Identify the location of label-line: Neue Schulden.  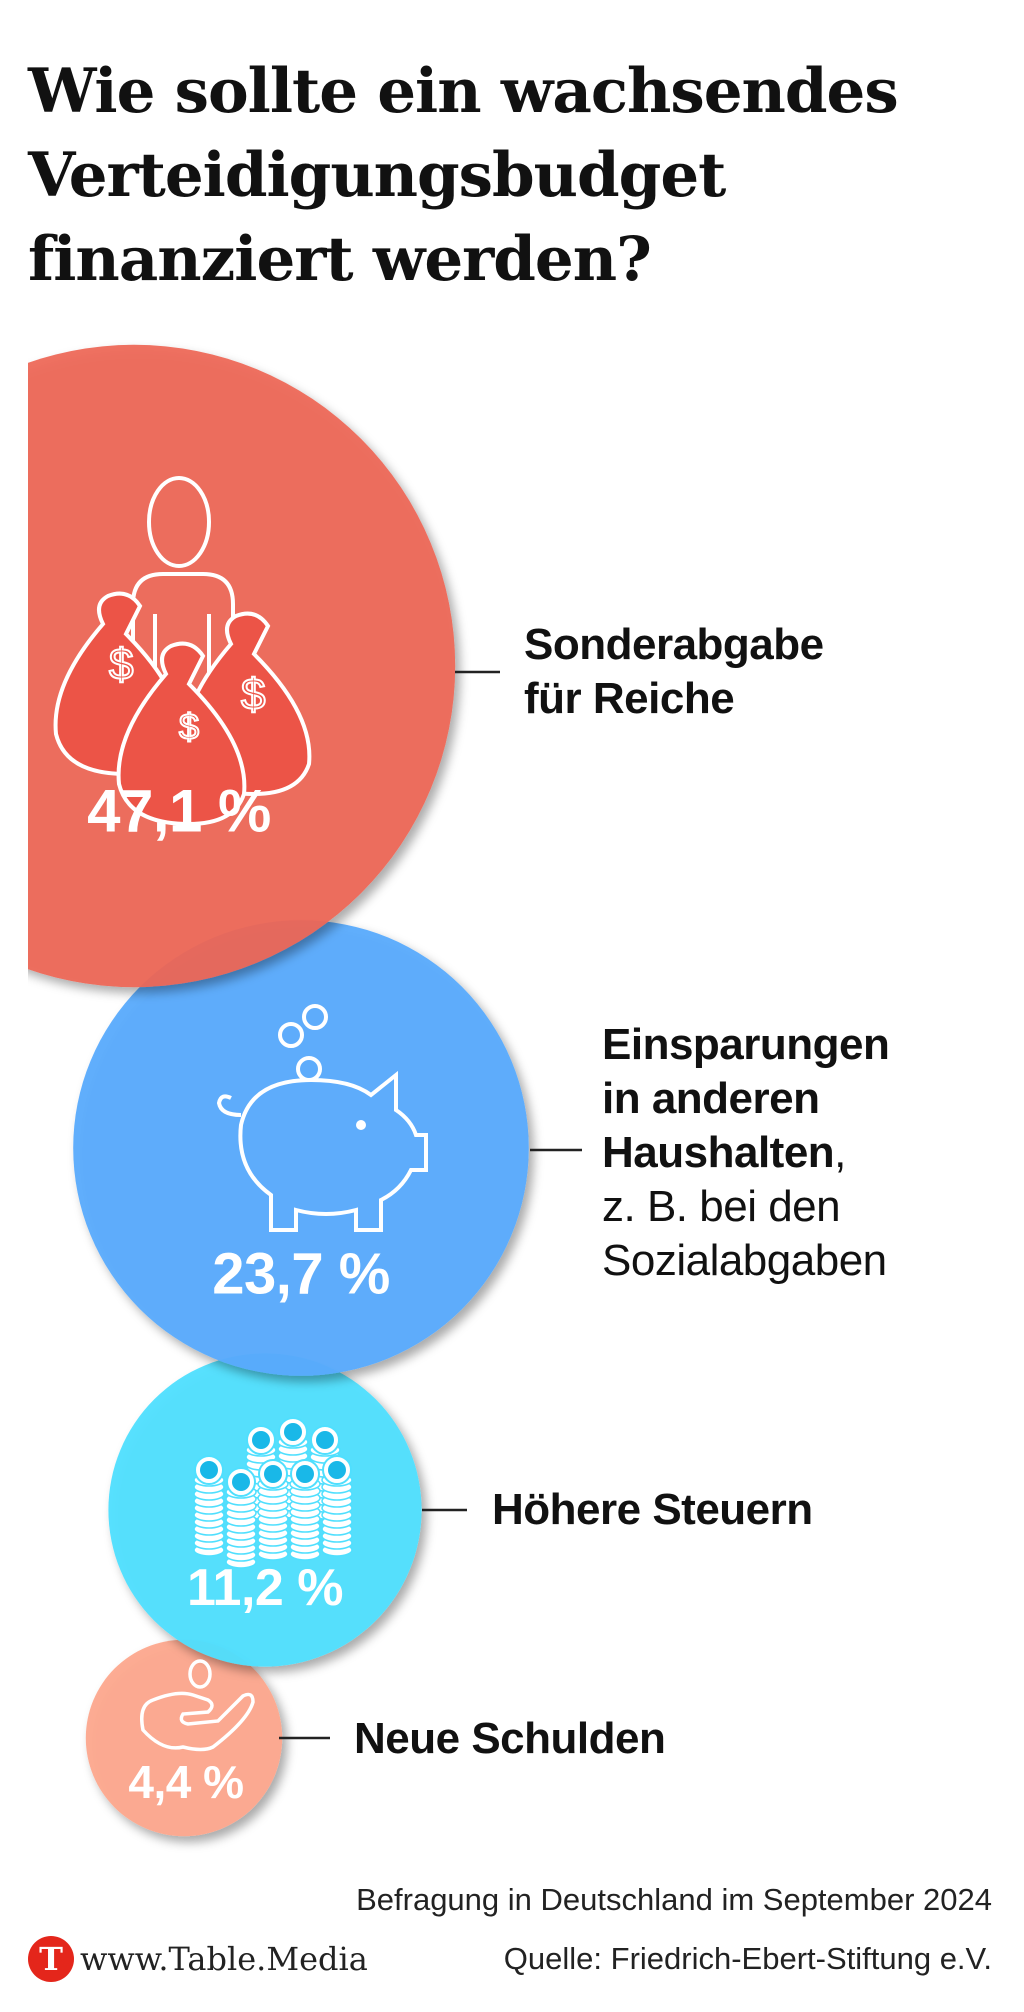
(510, 1738).